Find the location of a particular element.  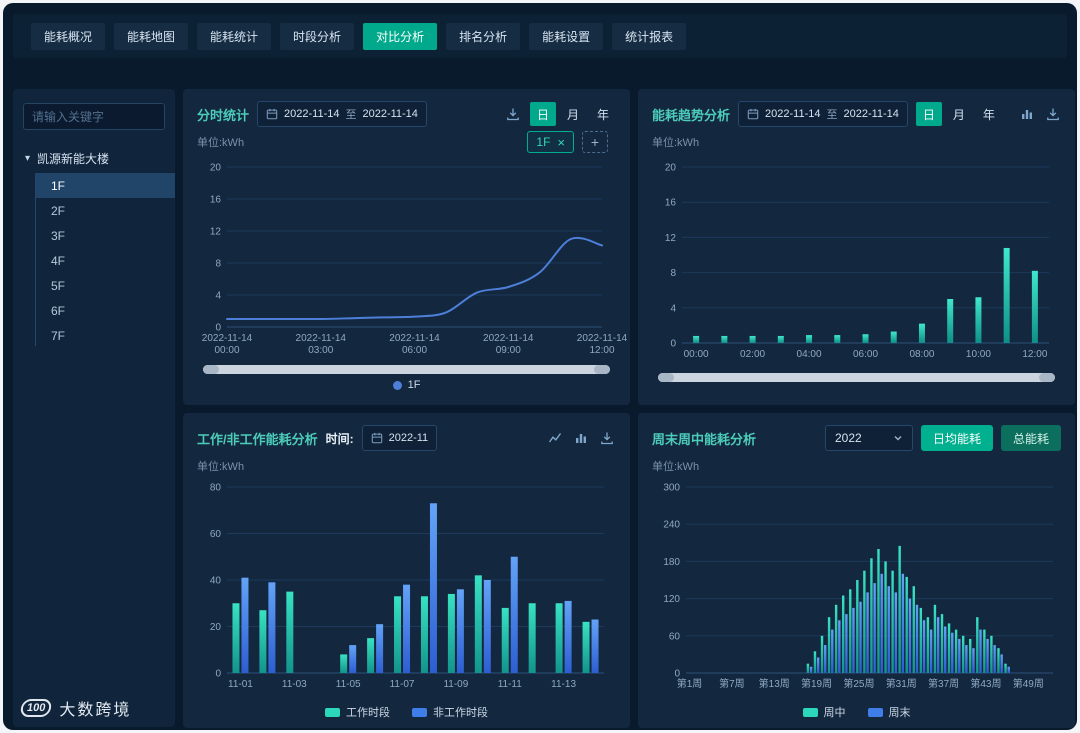

nav-tab-ranking-analysis: 排名分析 is located at coordinates (483, 36).